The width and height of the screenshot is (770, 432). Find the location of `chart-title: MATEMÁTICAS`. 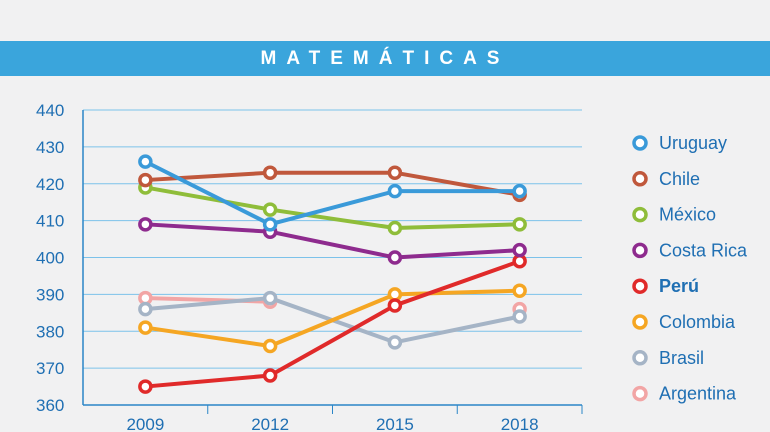

chart-title: MATEMÁTICAS is located at coordinates (385, 58).